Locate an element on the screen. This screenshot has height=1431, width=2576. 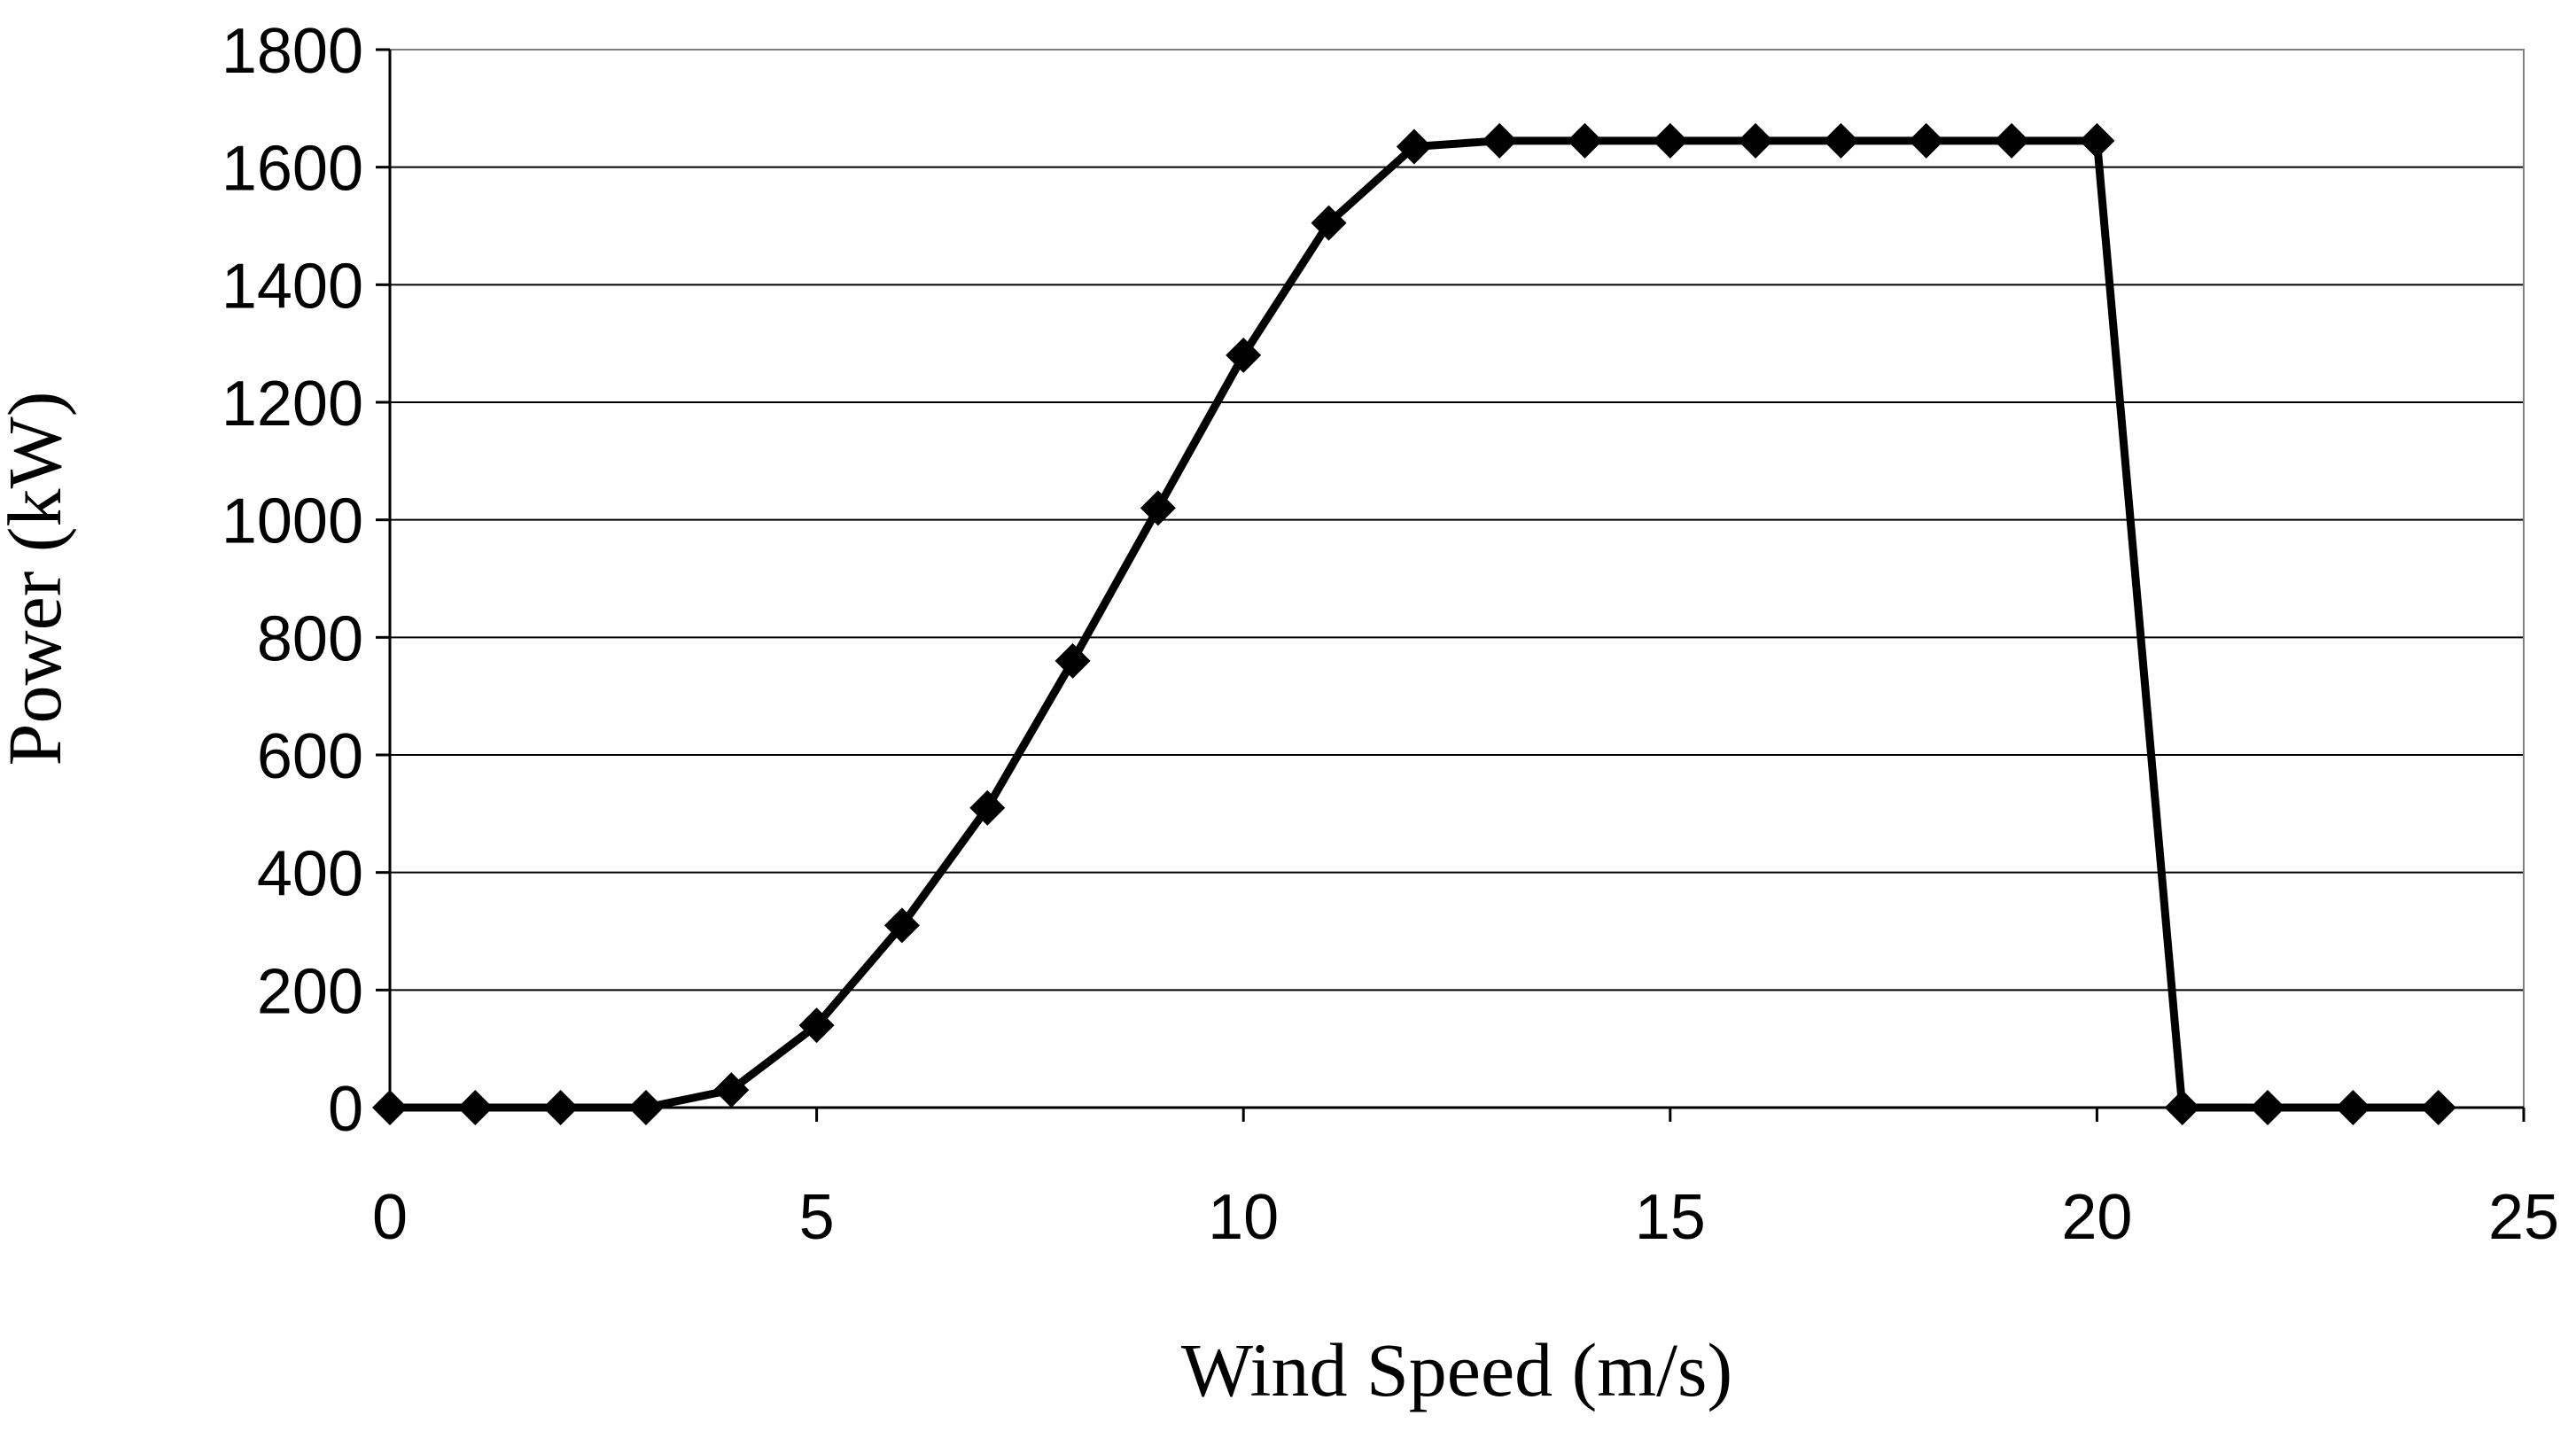
y-tick-label: 200 is located at coordinates (310, 991).